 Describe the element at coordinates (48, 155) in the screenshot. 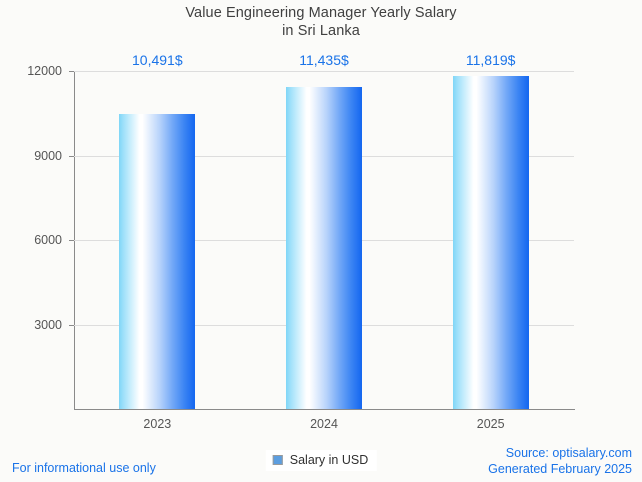

I see `y-tick-label: 9000` at that location.